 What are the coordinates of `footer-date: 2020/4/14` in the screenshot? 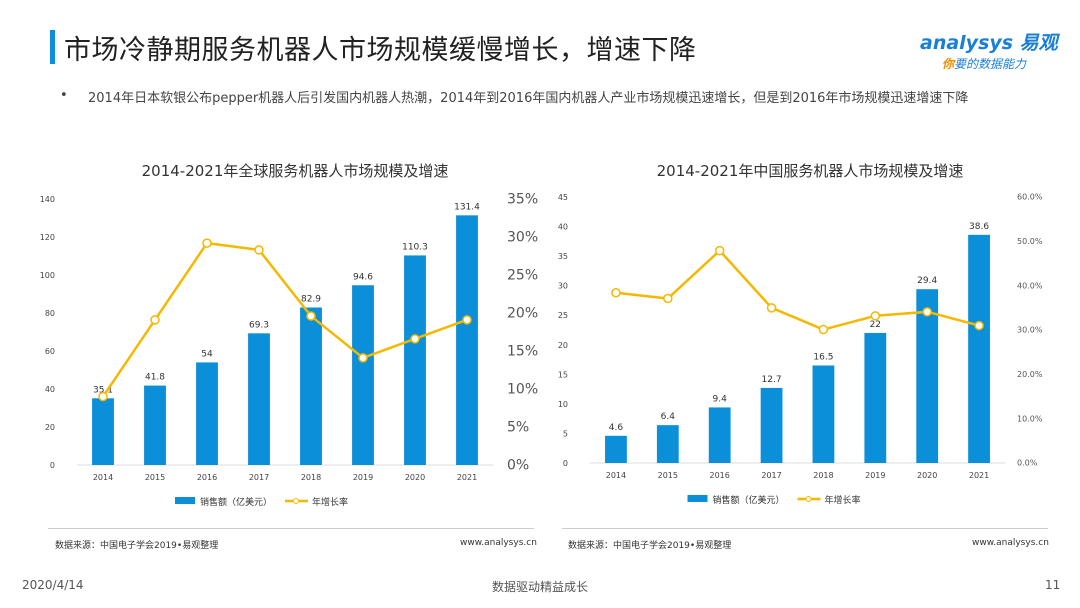 It's located at (53, 585).